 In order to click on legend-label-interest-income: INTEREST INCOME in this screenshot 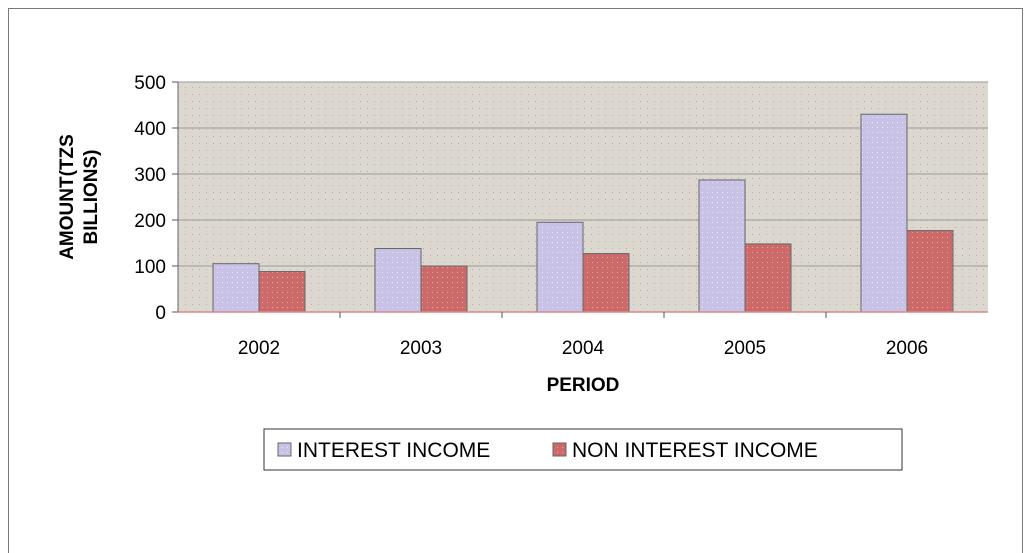, I will do `click(393, 450)`.